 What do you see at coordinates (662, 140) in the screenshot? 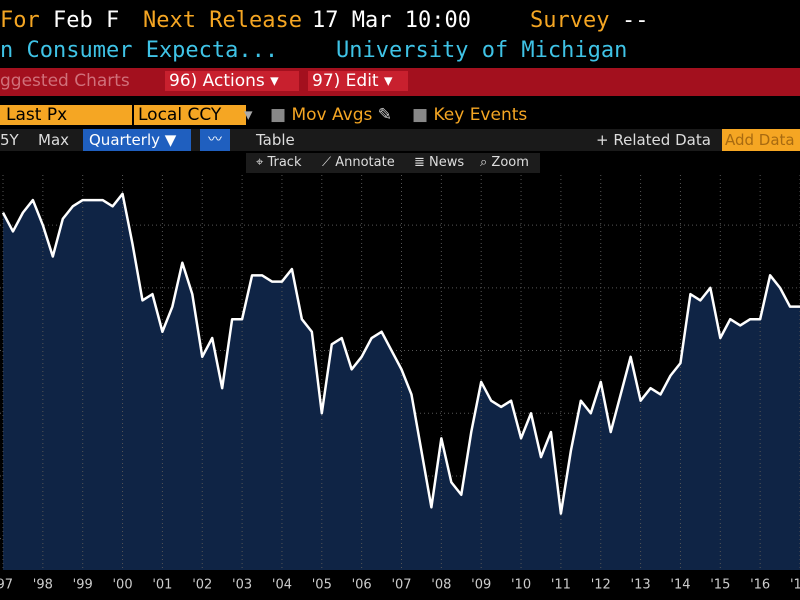
I see `label: Related Data` at bounding box center [662, 140].